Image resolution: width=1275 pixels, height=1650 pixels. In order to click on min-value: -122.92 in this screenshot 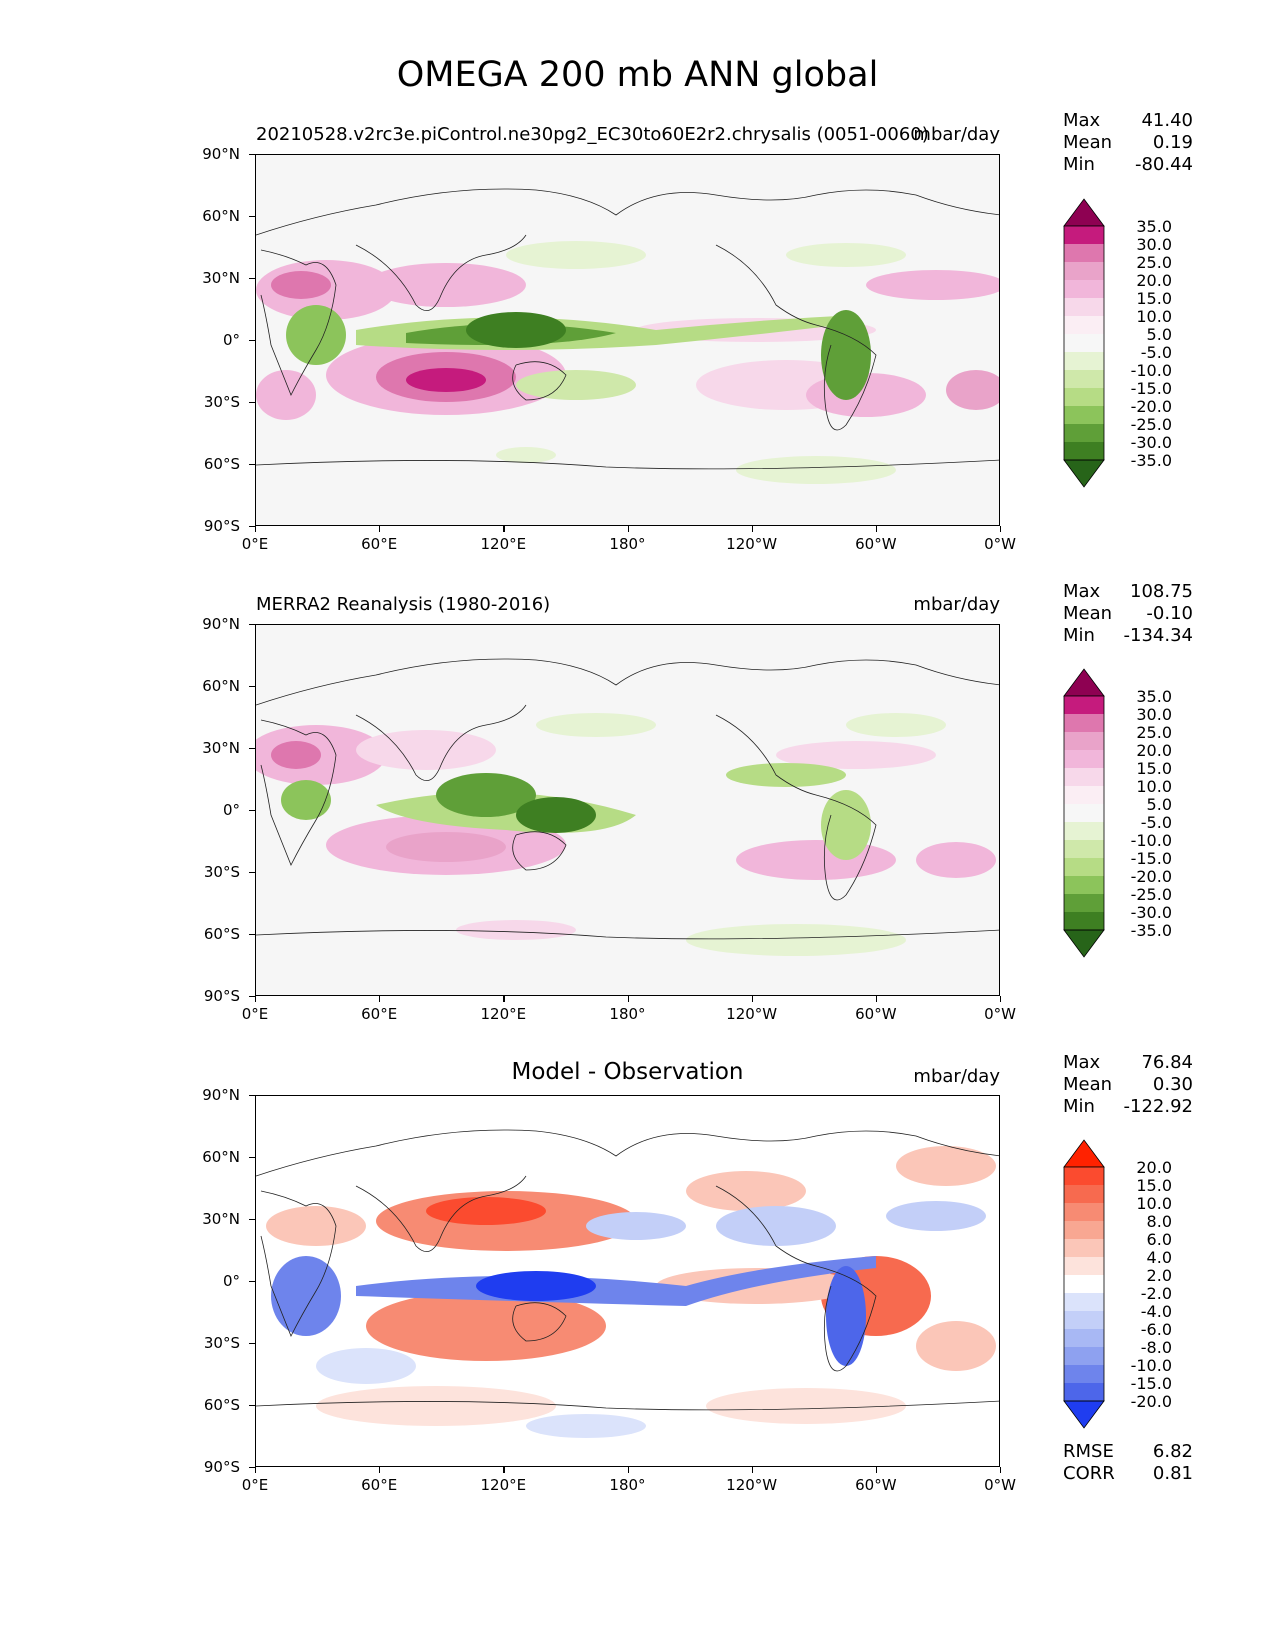, I will do `click(1158, 1106)`.